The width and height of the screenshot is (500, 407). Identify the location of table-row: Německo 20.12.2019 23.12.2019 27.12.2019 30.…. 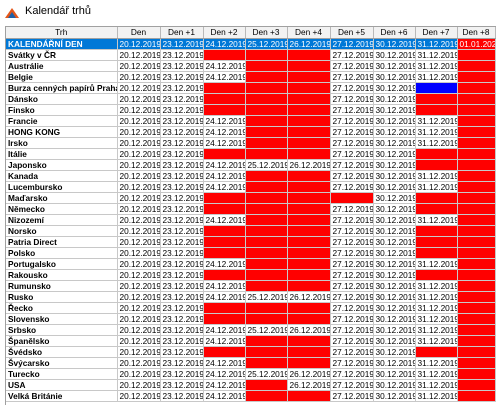
(251, 209).